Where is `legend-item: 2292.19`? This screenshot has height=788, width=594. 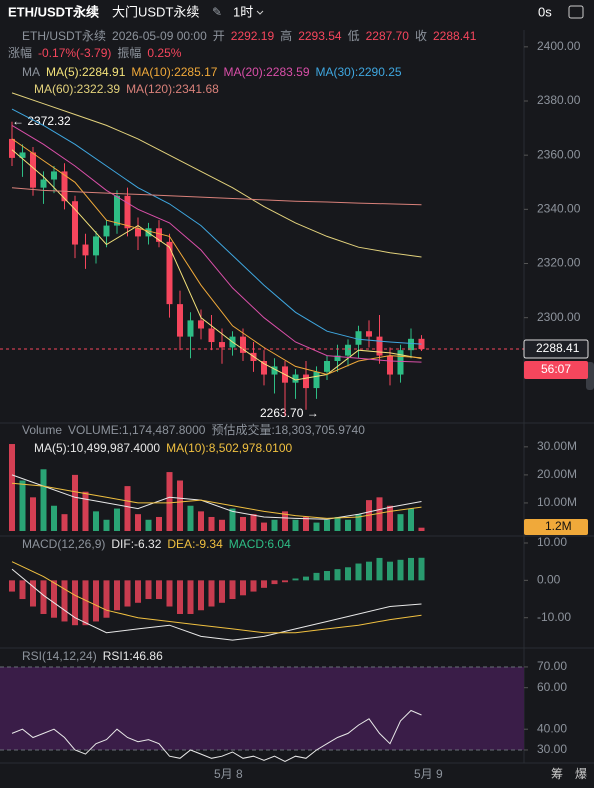
legend-item: 2292.19 is located at coordinates (253, 36).